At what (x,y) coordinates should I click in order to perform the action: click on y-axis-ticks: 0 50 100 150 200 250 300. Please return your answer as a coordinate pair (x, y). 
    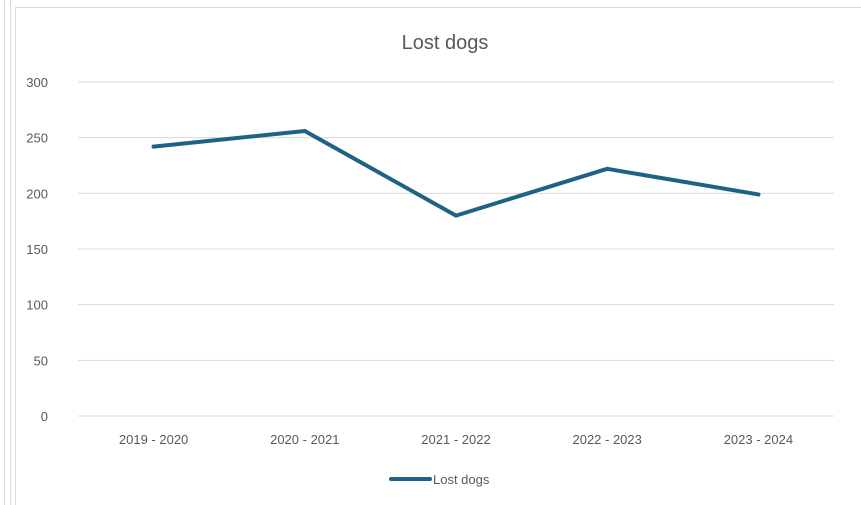
    Looking at the image, I should click on (37, 249).